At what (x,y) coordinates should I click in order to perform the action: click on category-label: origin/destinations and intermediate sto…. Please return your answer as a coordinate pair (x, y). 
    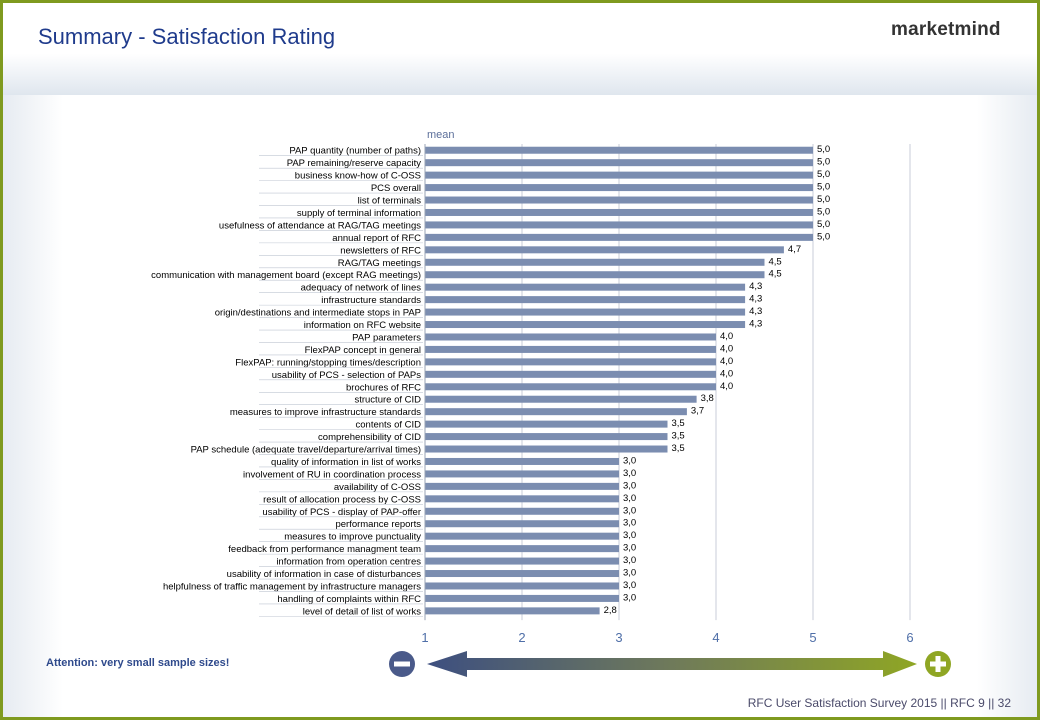
    Looking at the image, I should click on (318, 313).